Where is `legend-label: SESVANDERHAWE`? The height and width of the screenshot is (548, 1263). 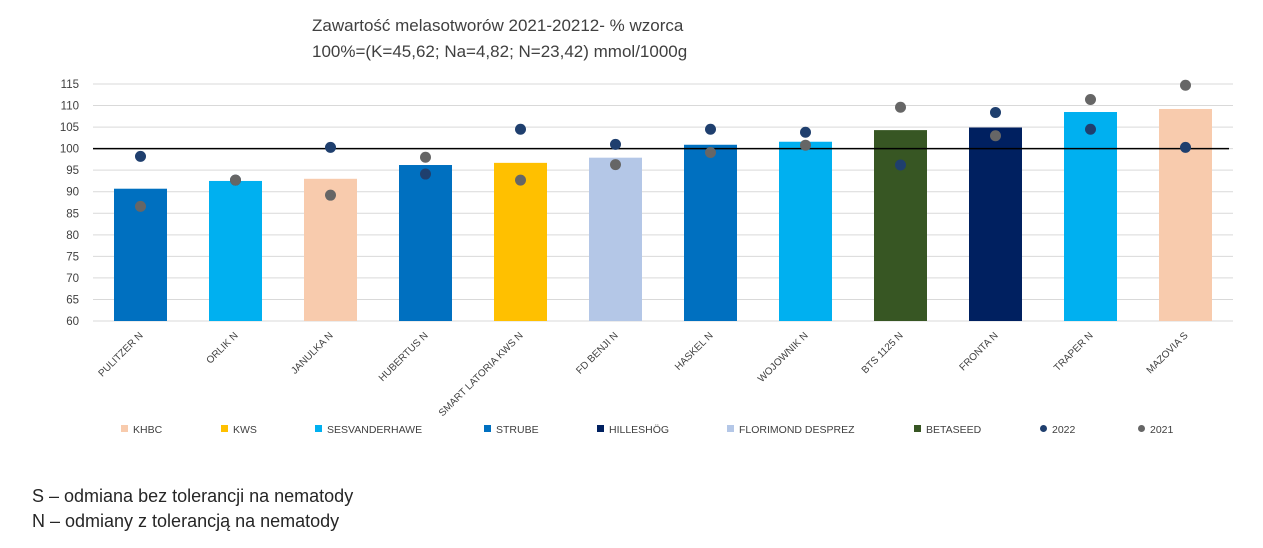
legend-label: SESVANDERHAWE is located at coordinates (374, 430).